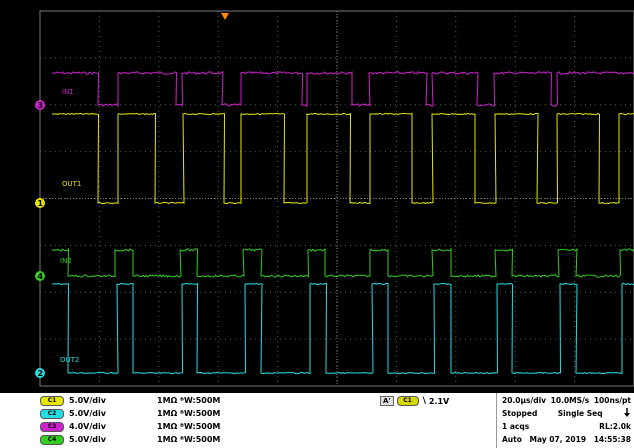 This screenshot has width=634, height=448. Describe the element at coordinates (524, 400) in the screenshot. I see `timebase: 20.0µs/div` at that location.